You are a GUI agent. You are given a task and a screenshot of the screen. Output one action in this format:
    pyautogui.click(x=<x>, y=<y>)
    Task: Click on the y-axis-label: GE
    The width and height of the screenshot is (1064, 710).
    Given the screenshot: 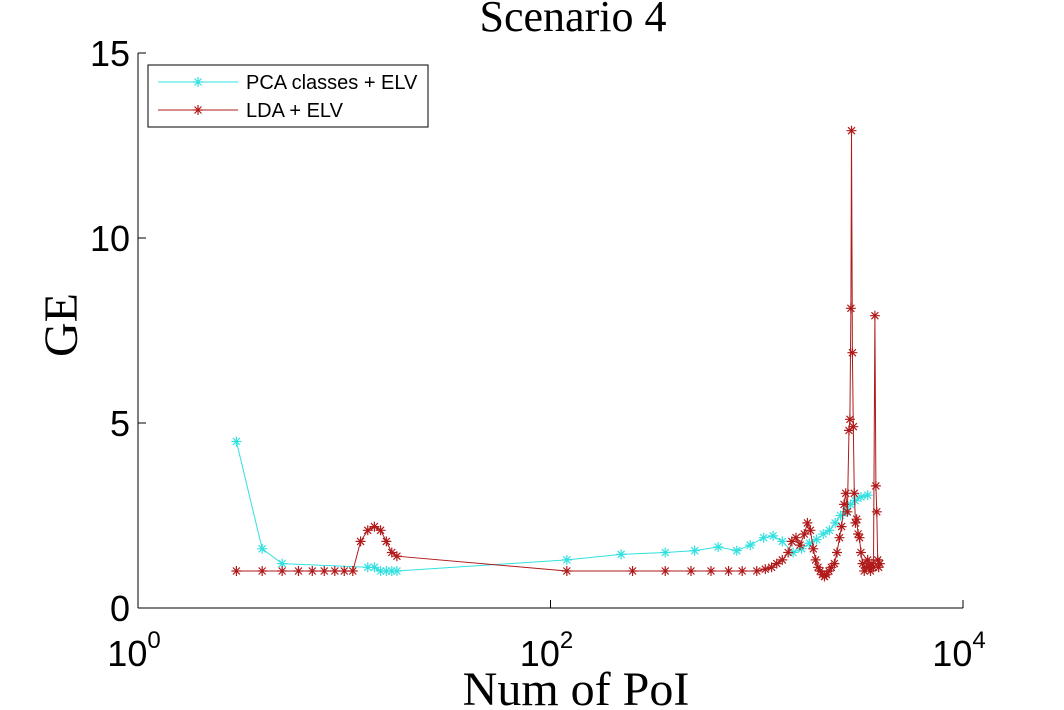 What is the action you would take?
    pyautogui.click(x=61, y=325)
    